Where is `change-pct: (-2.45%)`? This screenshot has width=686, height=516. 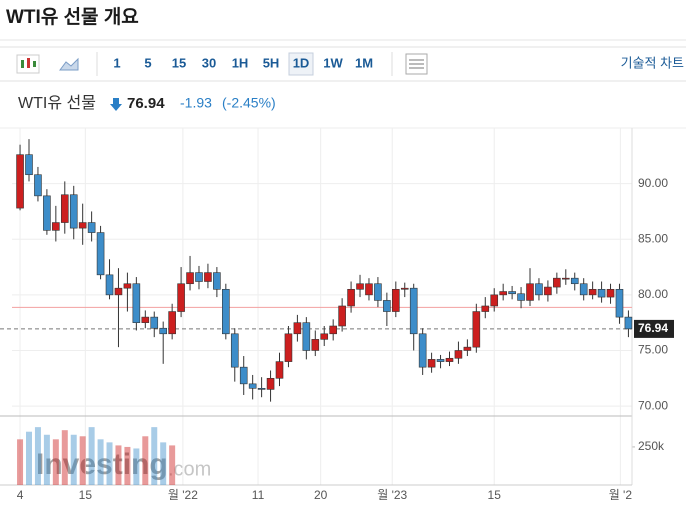 change-pct: (-2.45%) is located at coordinates (249, 103).